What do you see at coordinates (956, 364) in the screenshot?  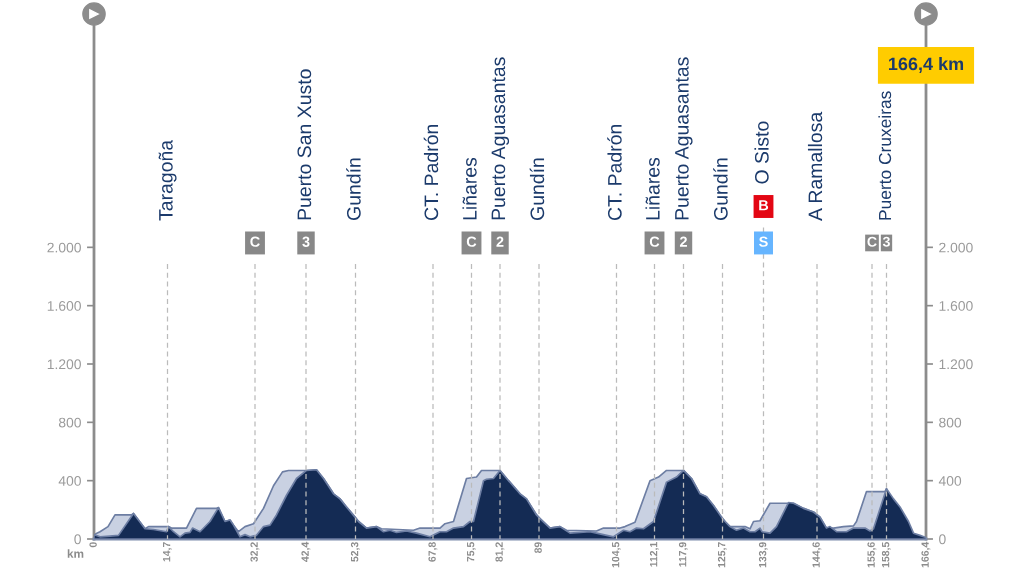 I see `y2-tick-label: 1.200` at bounding box center [956, 364].